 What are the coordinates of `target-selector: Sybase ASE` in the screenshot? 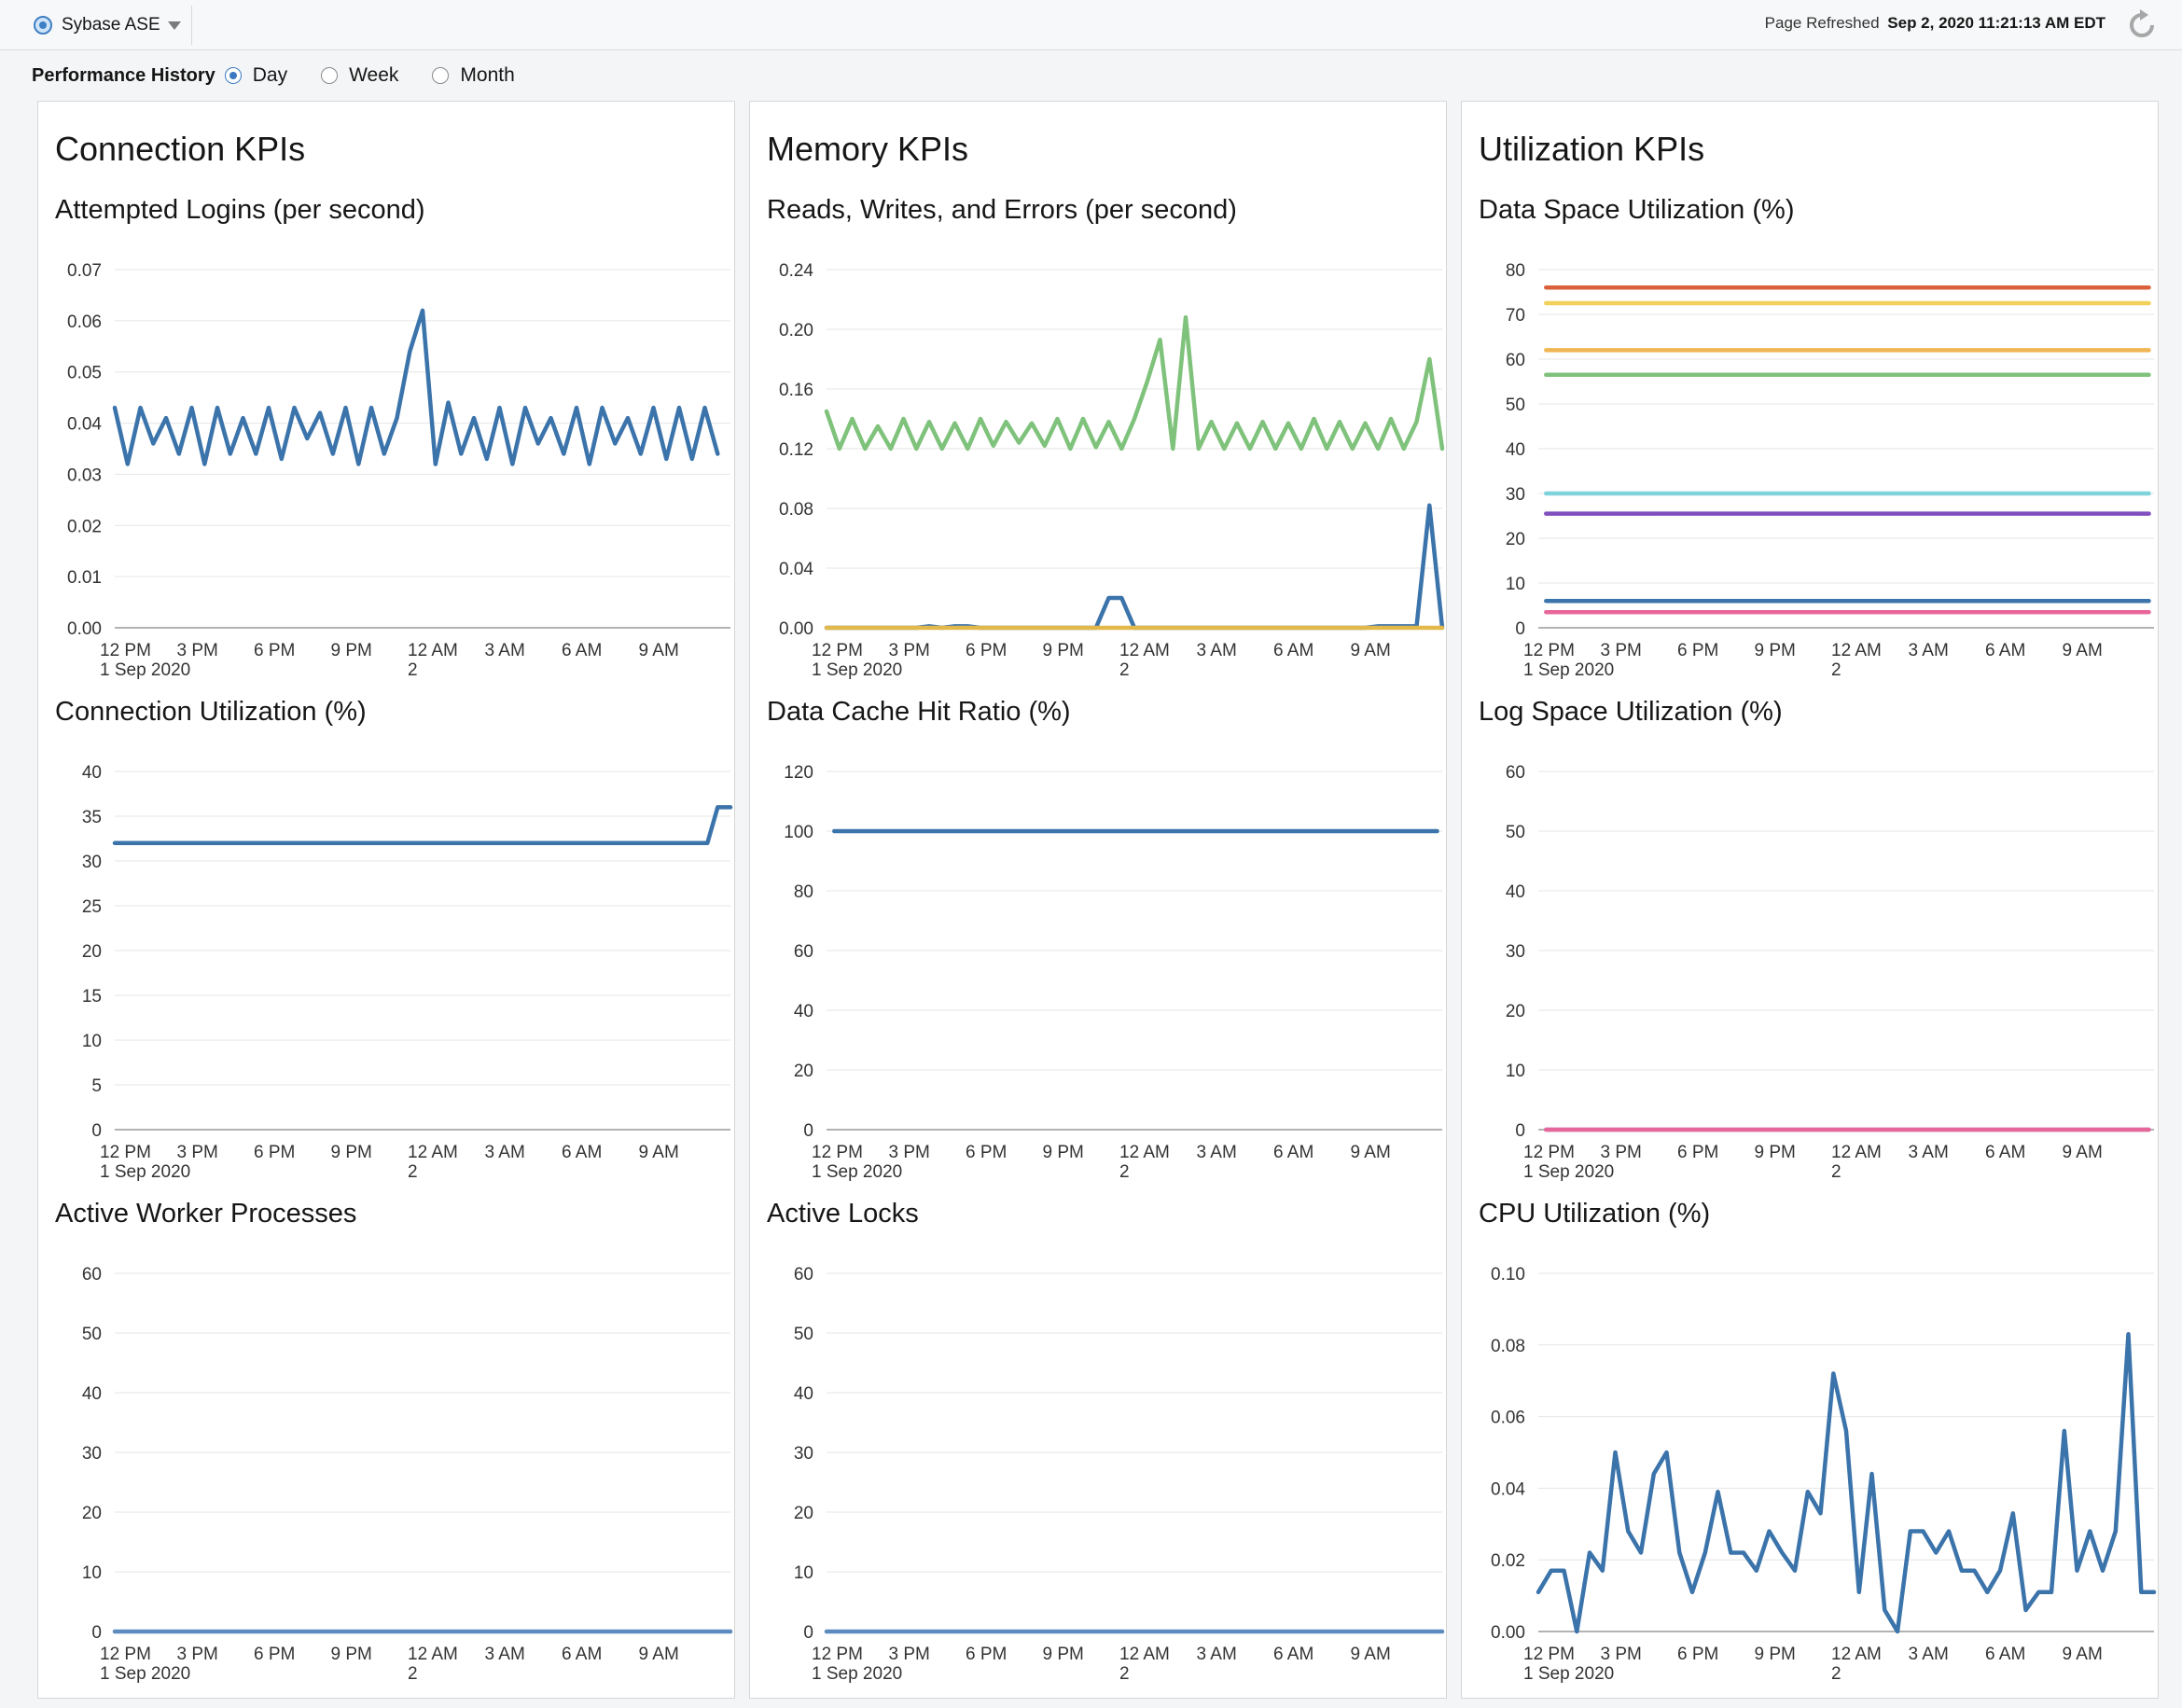 It's located at (105, 26).